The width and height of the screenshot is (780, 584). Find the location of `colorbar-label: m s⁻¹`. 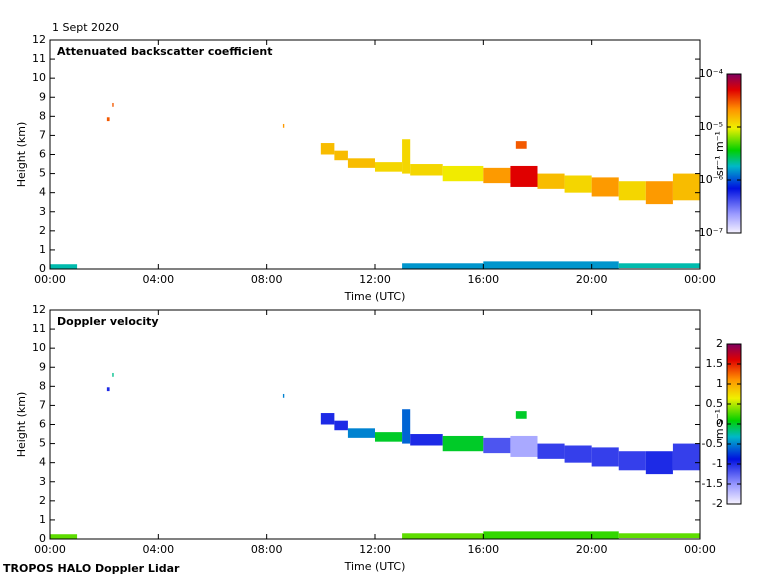

colorbar-label: m s⁻¹ is located at coordinates (719, 424).